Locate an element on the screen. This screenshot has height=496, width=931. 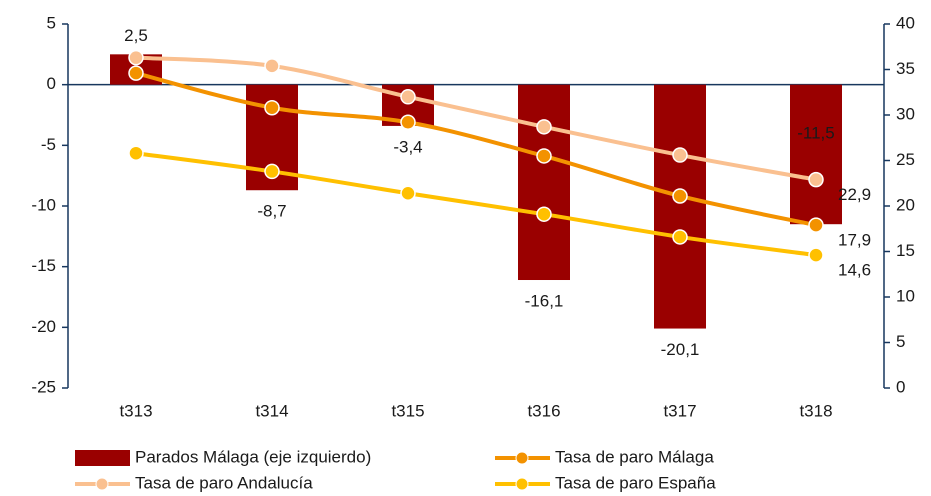
y2-tick-label: 30 is located at coordinates (905, 113).